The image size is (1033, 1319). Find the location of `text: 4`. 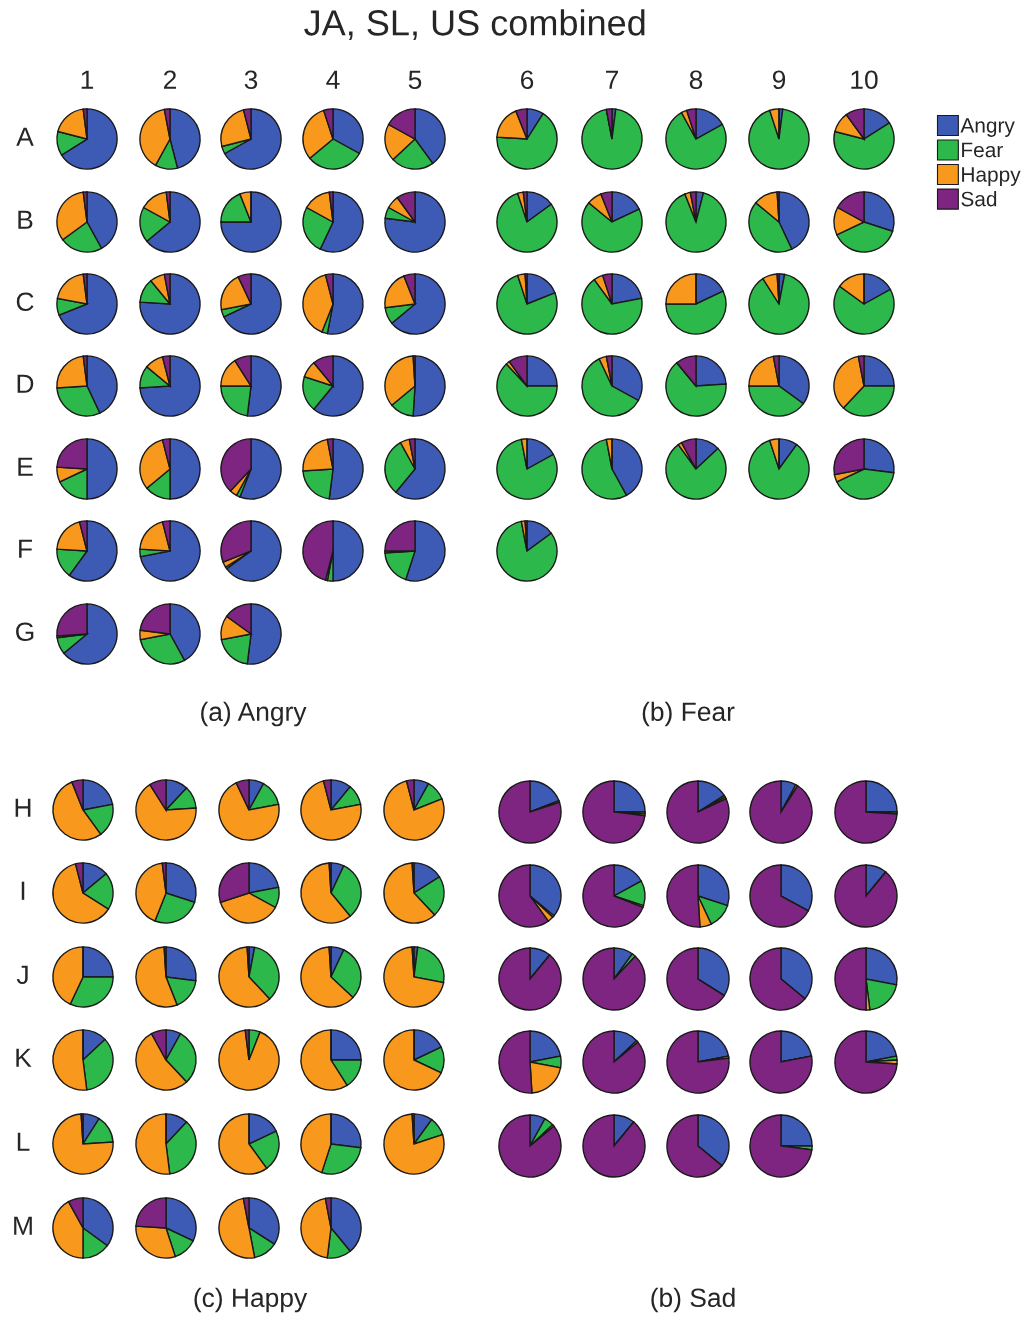

text: 4 is located at coordinates (333, 79).